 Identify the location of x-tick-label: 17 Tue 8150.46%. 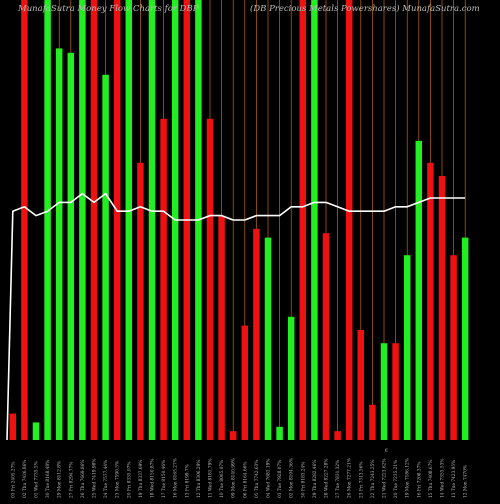
(164, 479).